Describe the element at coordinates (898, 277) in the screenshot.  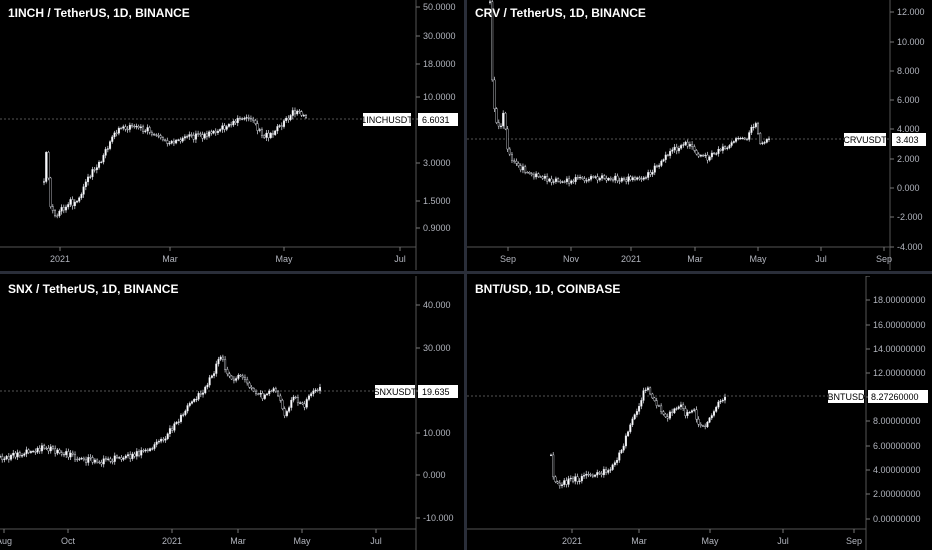
I see `y-tick-label: -2.00000000` at that location.